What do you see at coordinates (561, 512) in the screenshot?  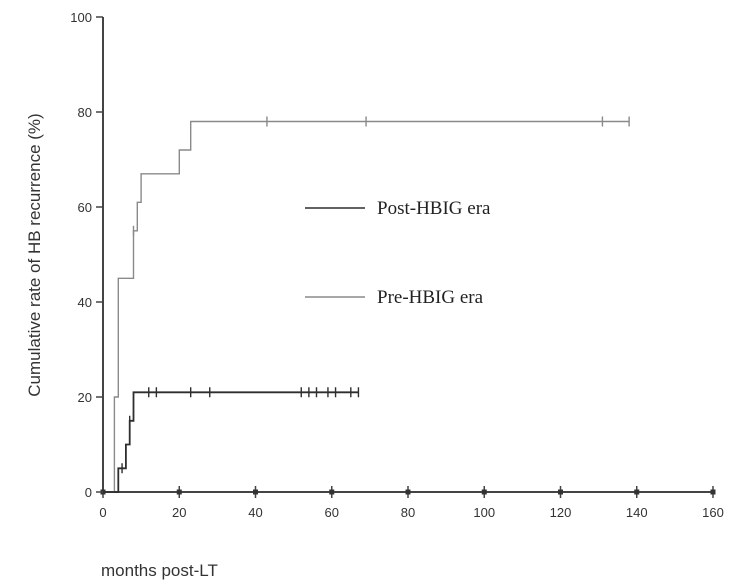 I see `x-tick-label: 120` at bounding box center [561, 512].